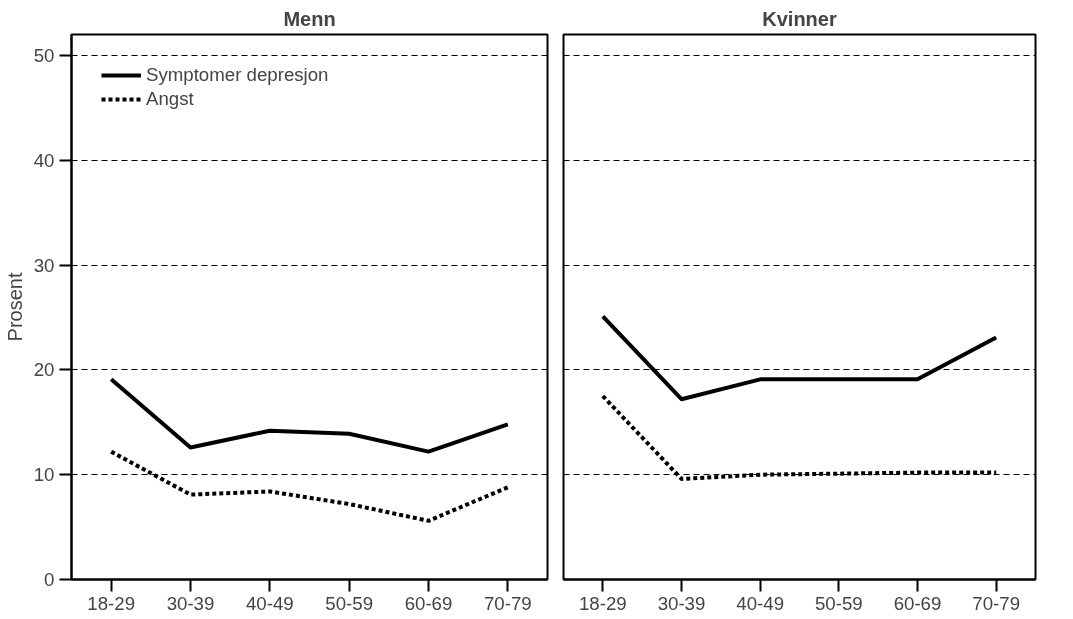 This screenshot has height=619, width=1073. I want to click on y-tick-label: 40, so click(44, 160).